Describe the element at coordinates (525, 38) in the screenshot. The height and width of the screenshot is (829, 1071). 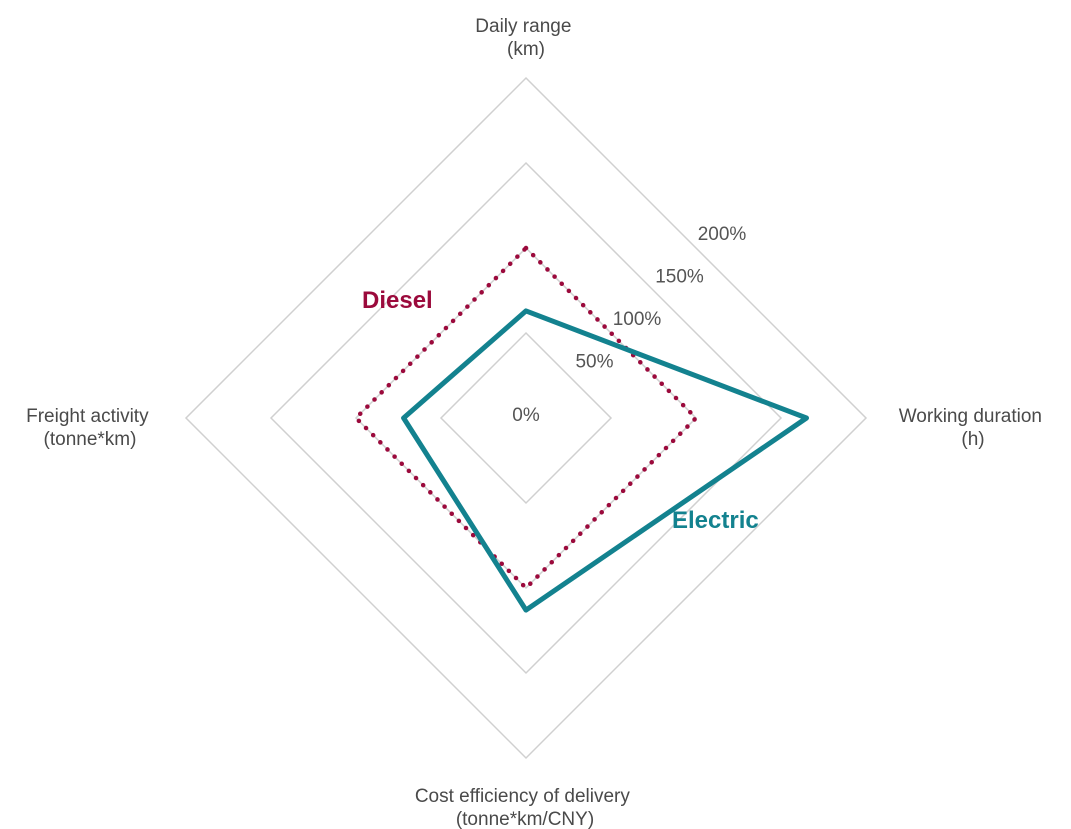
I see `axis-label-daily-range: Daily range (km)` at that location.